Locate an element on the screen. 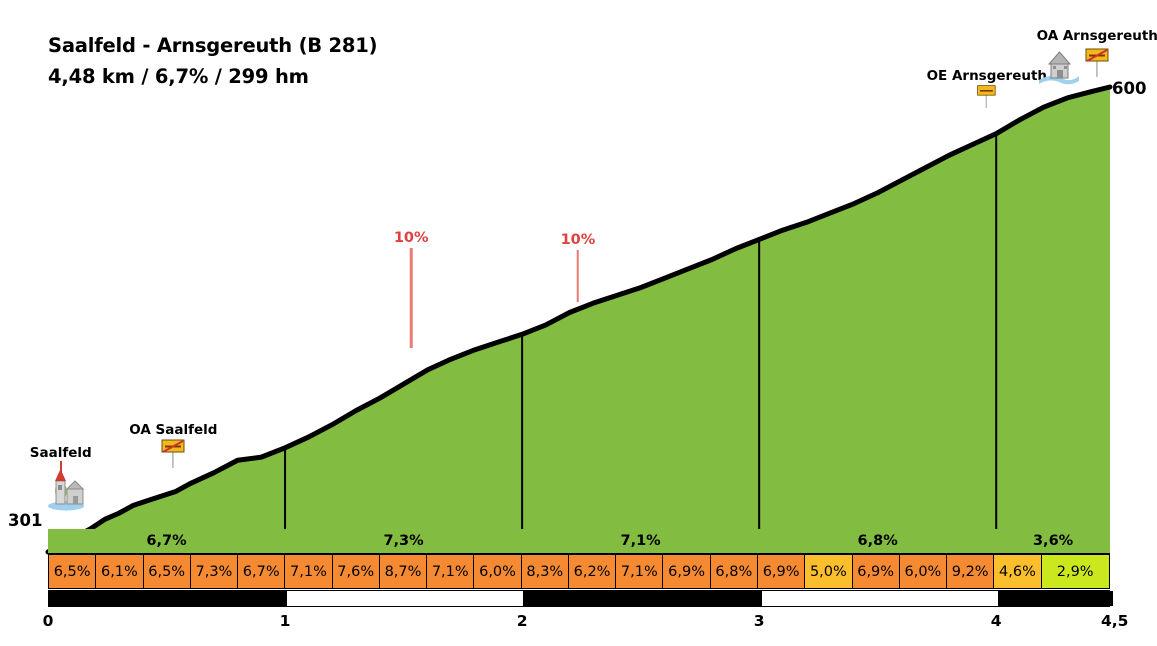  gradient-segment: 6,1% is located at coordinates (120, 571).